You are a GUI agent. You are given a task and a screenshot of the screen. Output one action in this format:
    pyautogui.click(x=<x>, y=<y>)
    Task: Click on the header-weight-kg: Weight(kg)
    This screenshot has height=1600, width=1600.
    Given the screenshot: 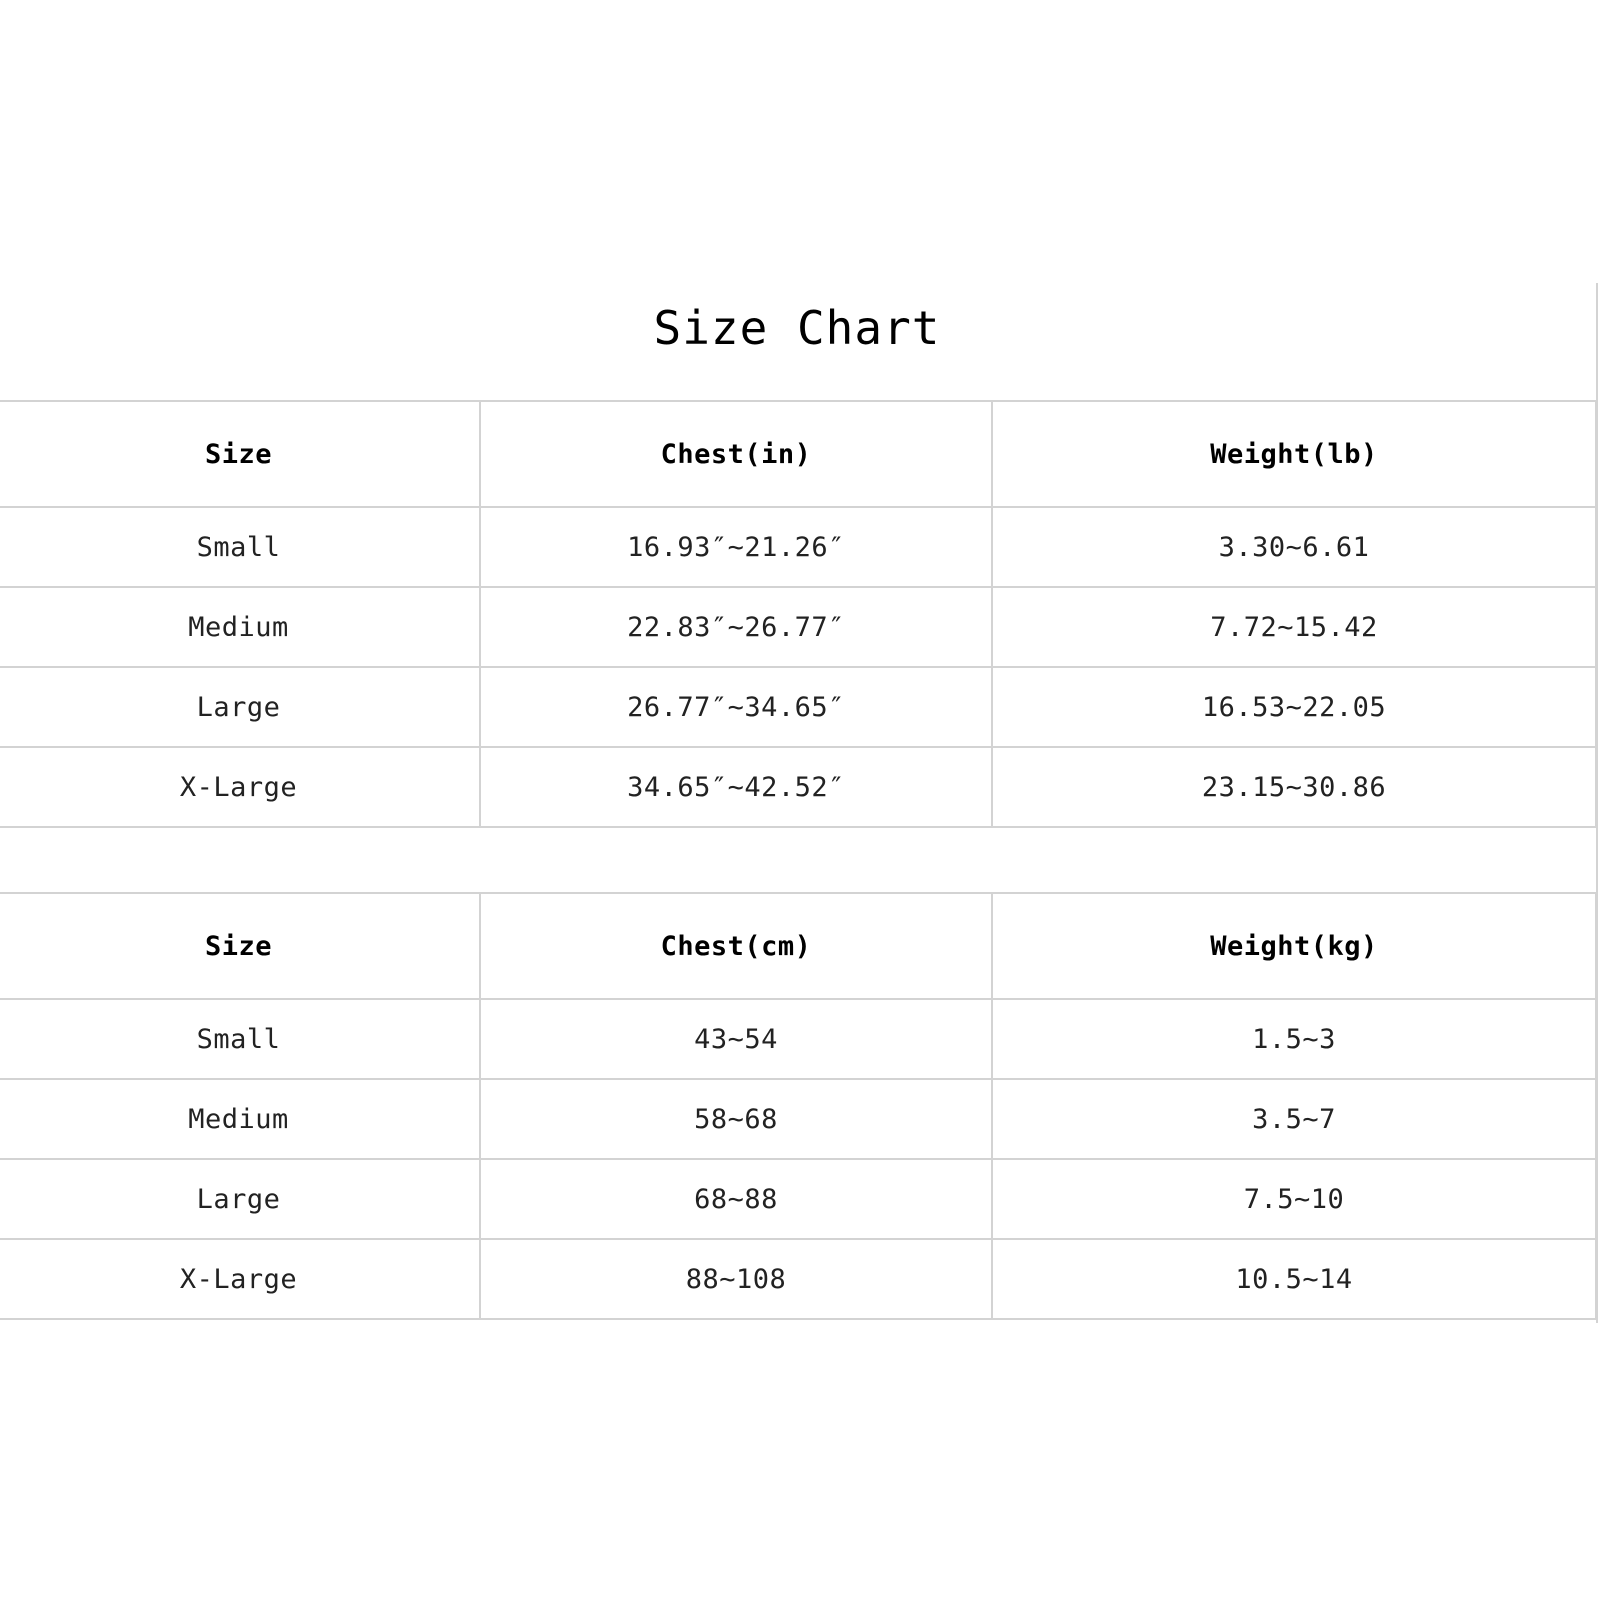 What is the action you would take?
    pyautogui.click(x=1294, y=946)
    